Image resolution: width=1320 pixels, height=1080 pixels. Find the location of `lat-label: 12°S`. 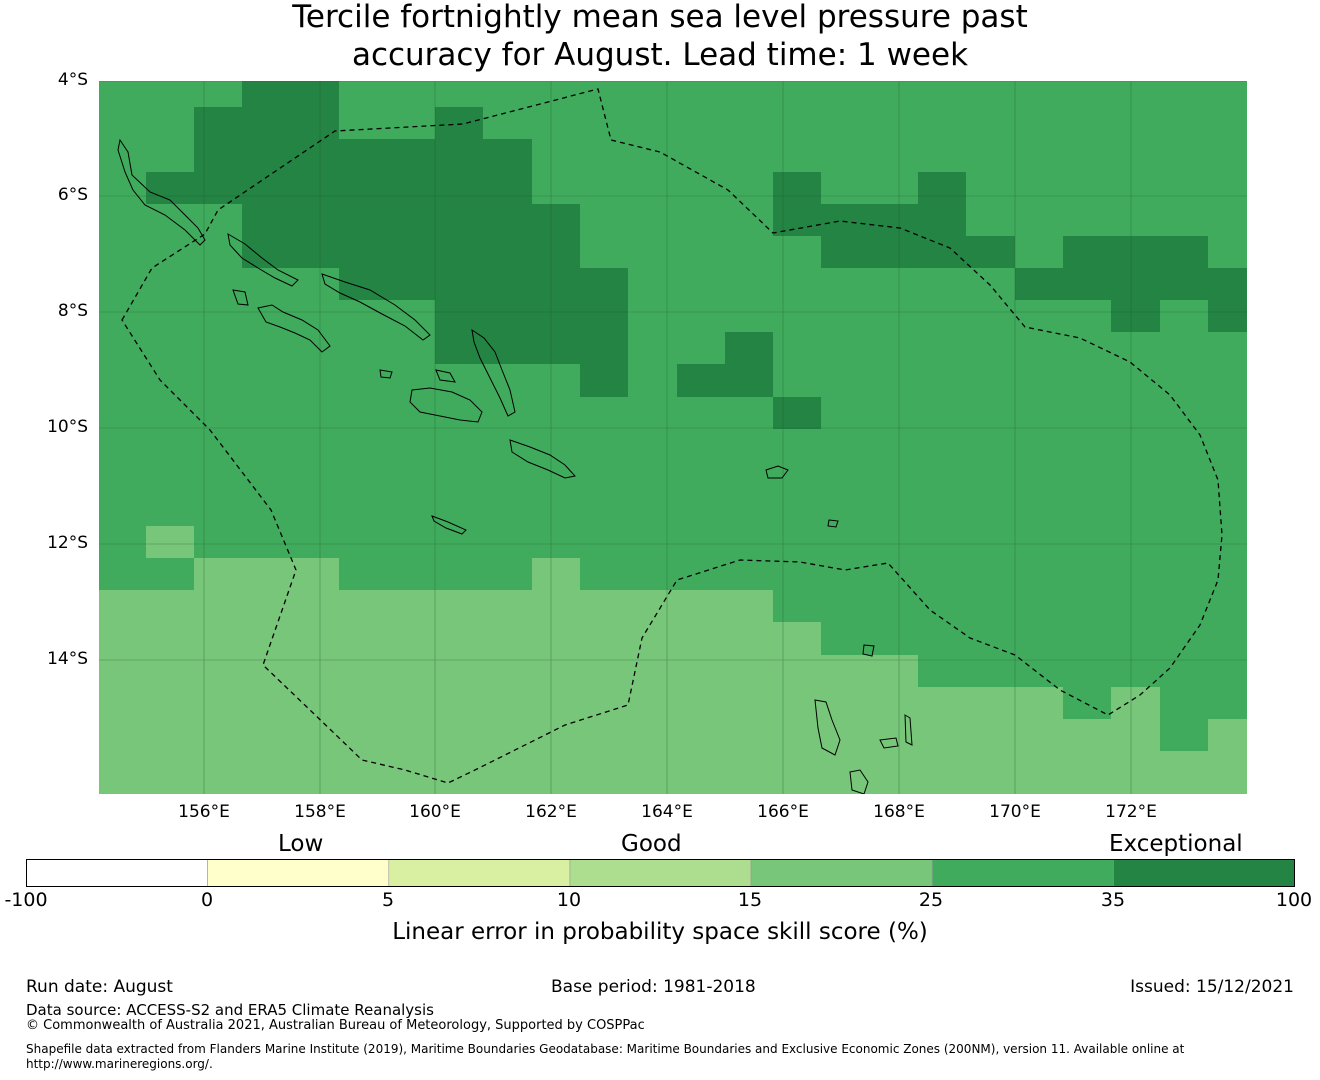

lat-label: 12°S is located at coordinates (67, 543).